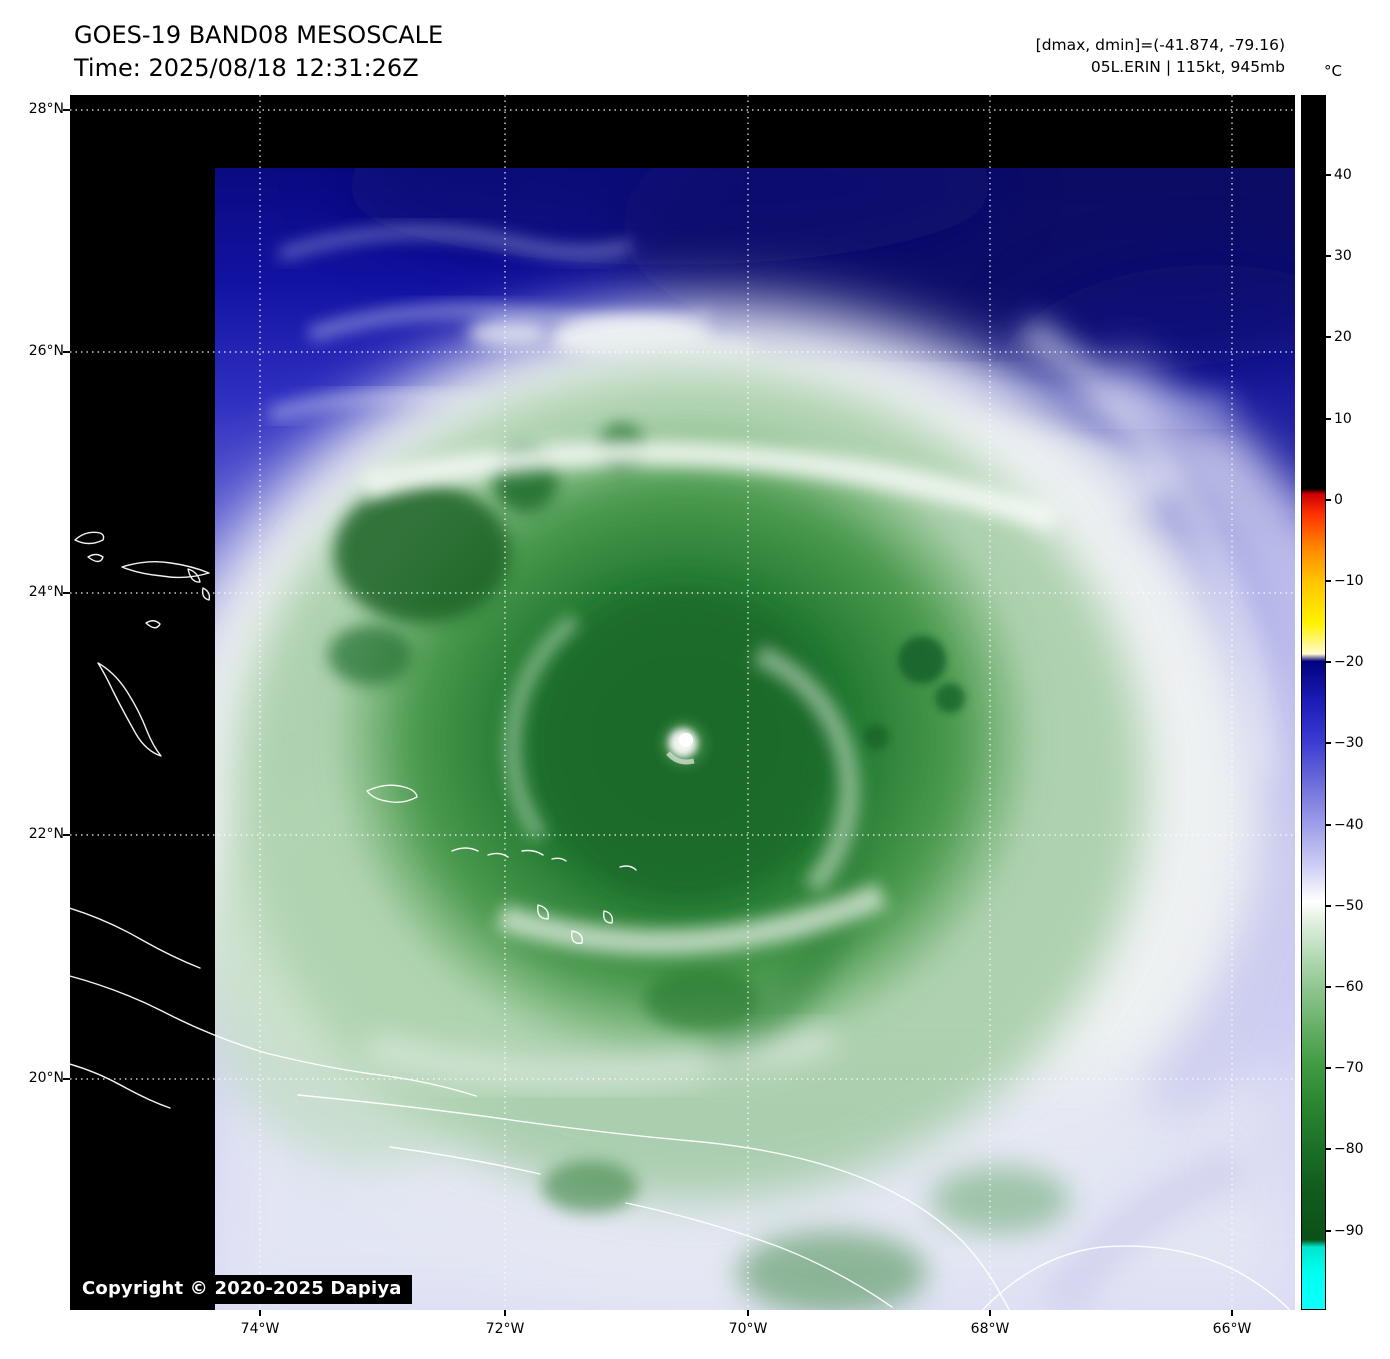  What do you see at coordinates (1343, 175) in the screenshot?
I see `colorbar-tick-label: 40` at bounding box center [1343, 175].